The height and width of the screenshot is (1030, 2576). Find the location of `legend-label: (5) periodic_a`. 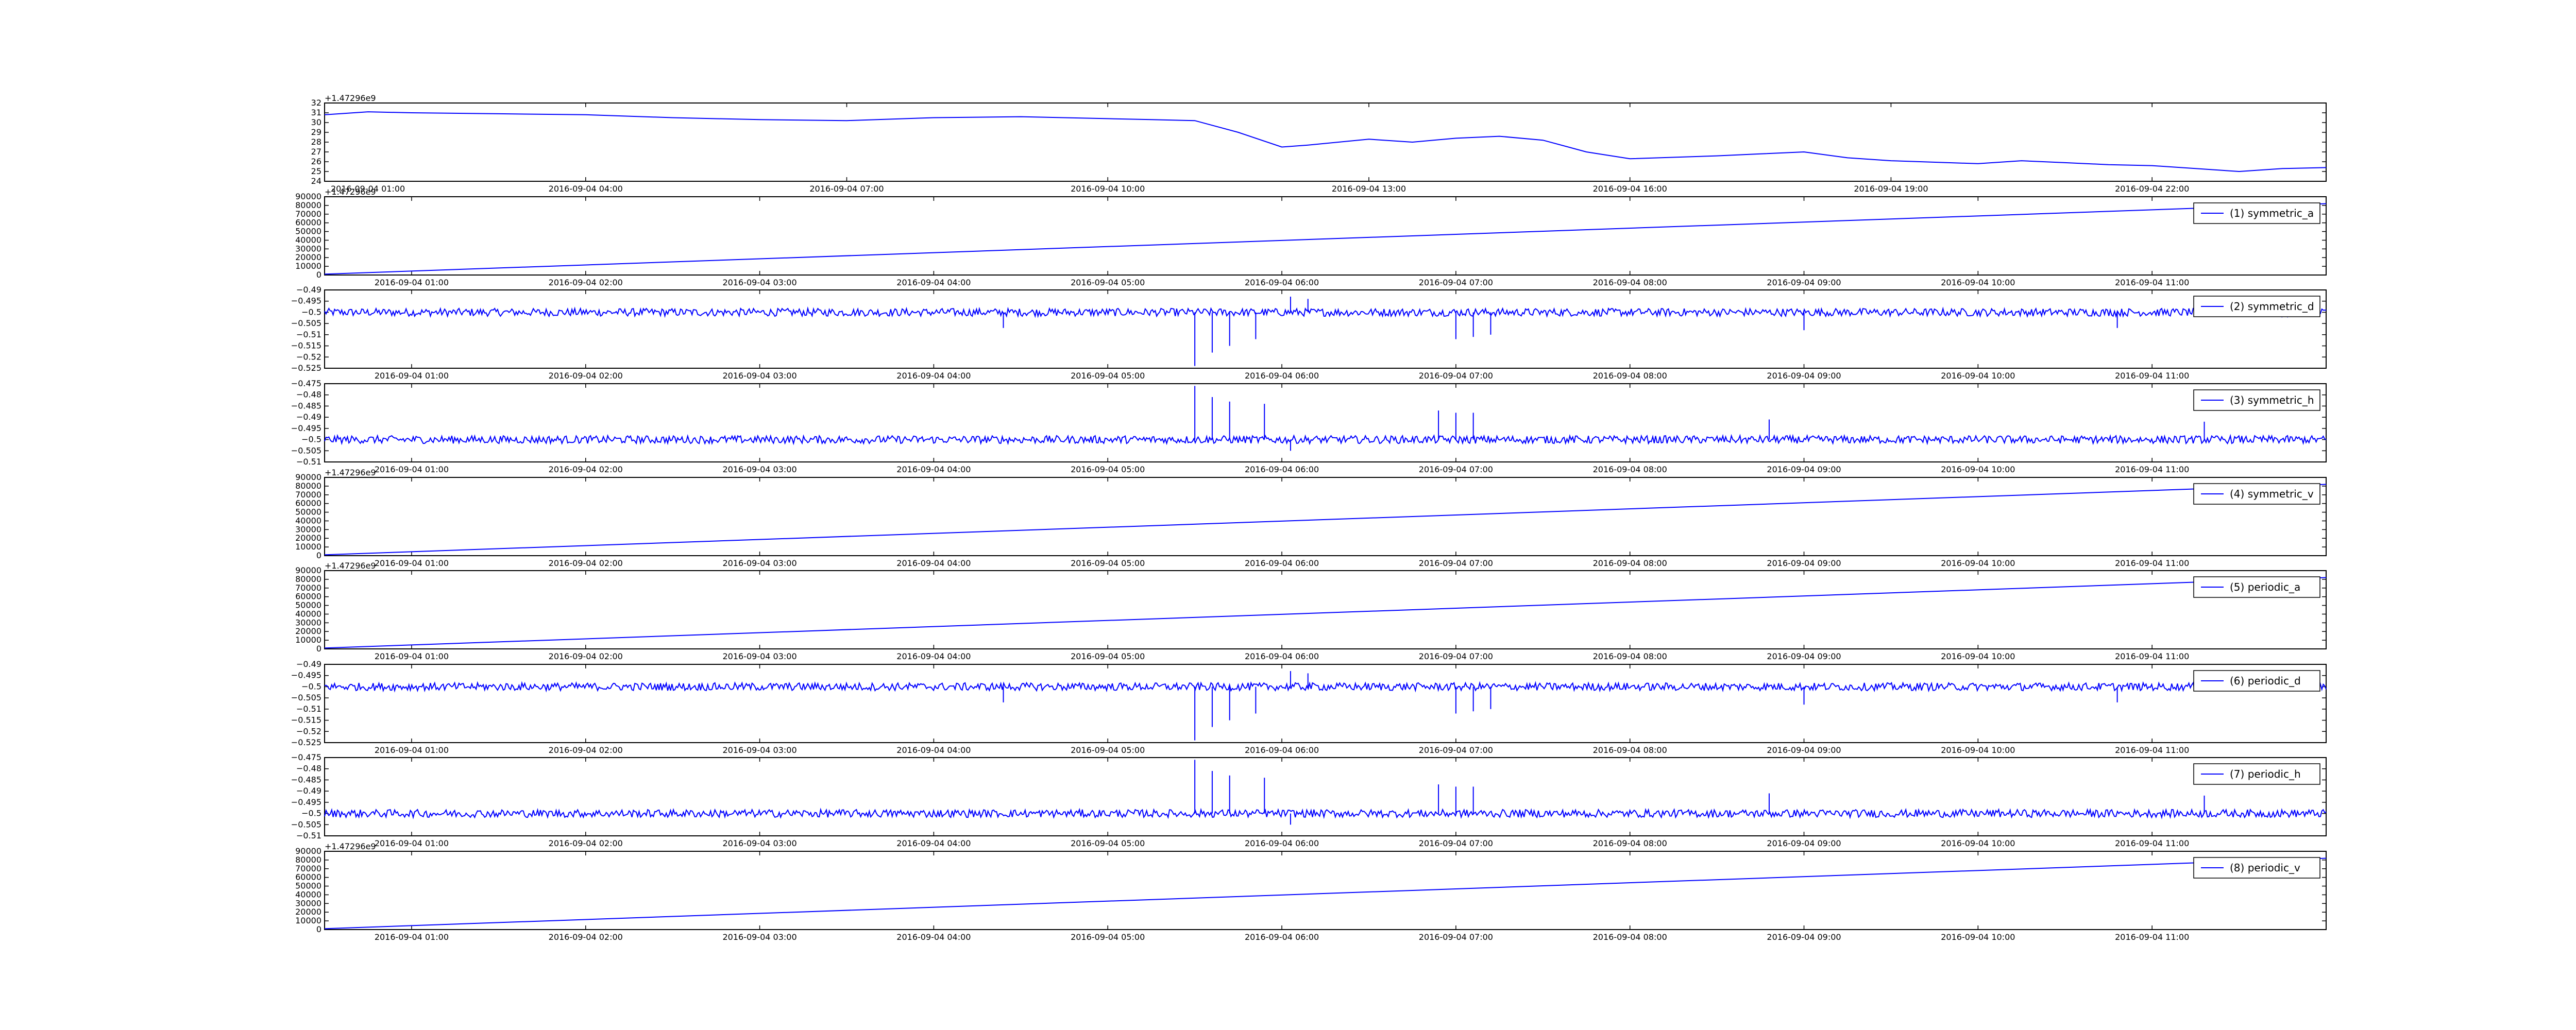

legend-label: (5) periodic_a is located at coordinates (2265, 587).